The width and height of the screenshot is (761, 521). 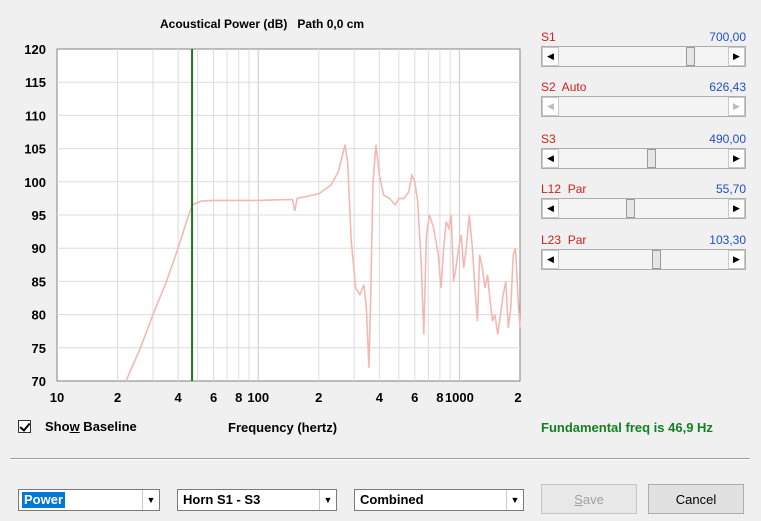 I want to click on fundamental-frequency-text: Fundamental freq is 46,9 Hz, so click(x=627, y=427).